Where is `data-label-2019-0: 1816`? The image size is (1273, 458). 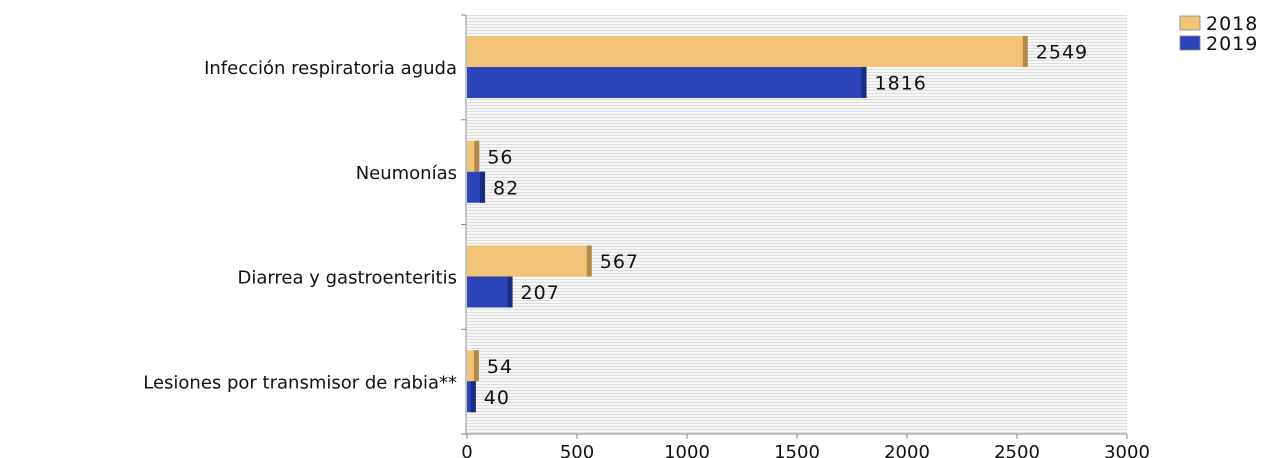 data-label-2019-0: 1816 is located at coordinates (901, 84).